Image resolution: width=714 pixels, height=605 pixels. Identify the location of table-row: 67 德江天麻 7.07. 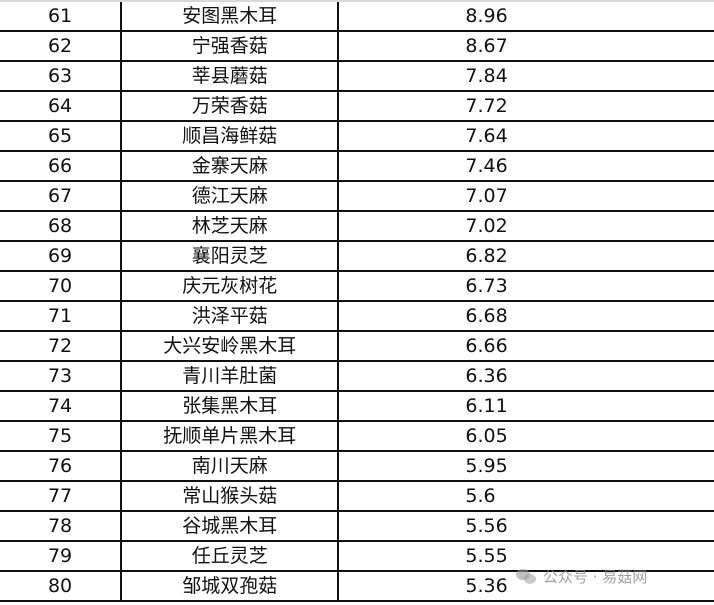
(357, 196).